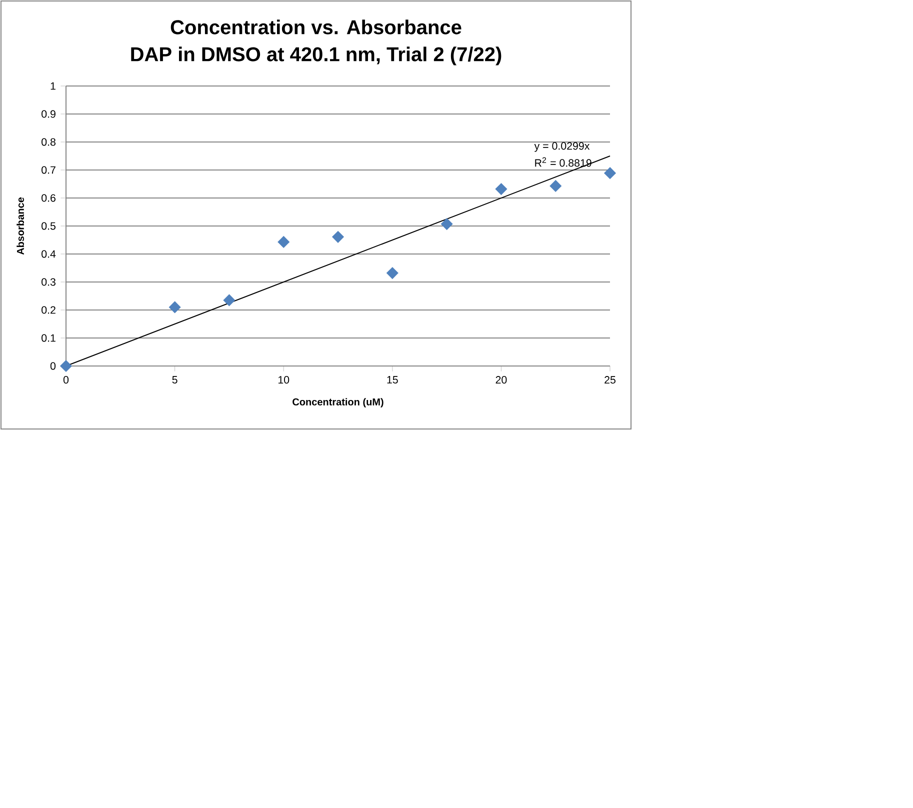 This screenshot has height=808, width=913. What do you see at coordinates (49, 282) in the screenshot?
I see `y-tick-label: 0.3` at bounding box center [49, 282].